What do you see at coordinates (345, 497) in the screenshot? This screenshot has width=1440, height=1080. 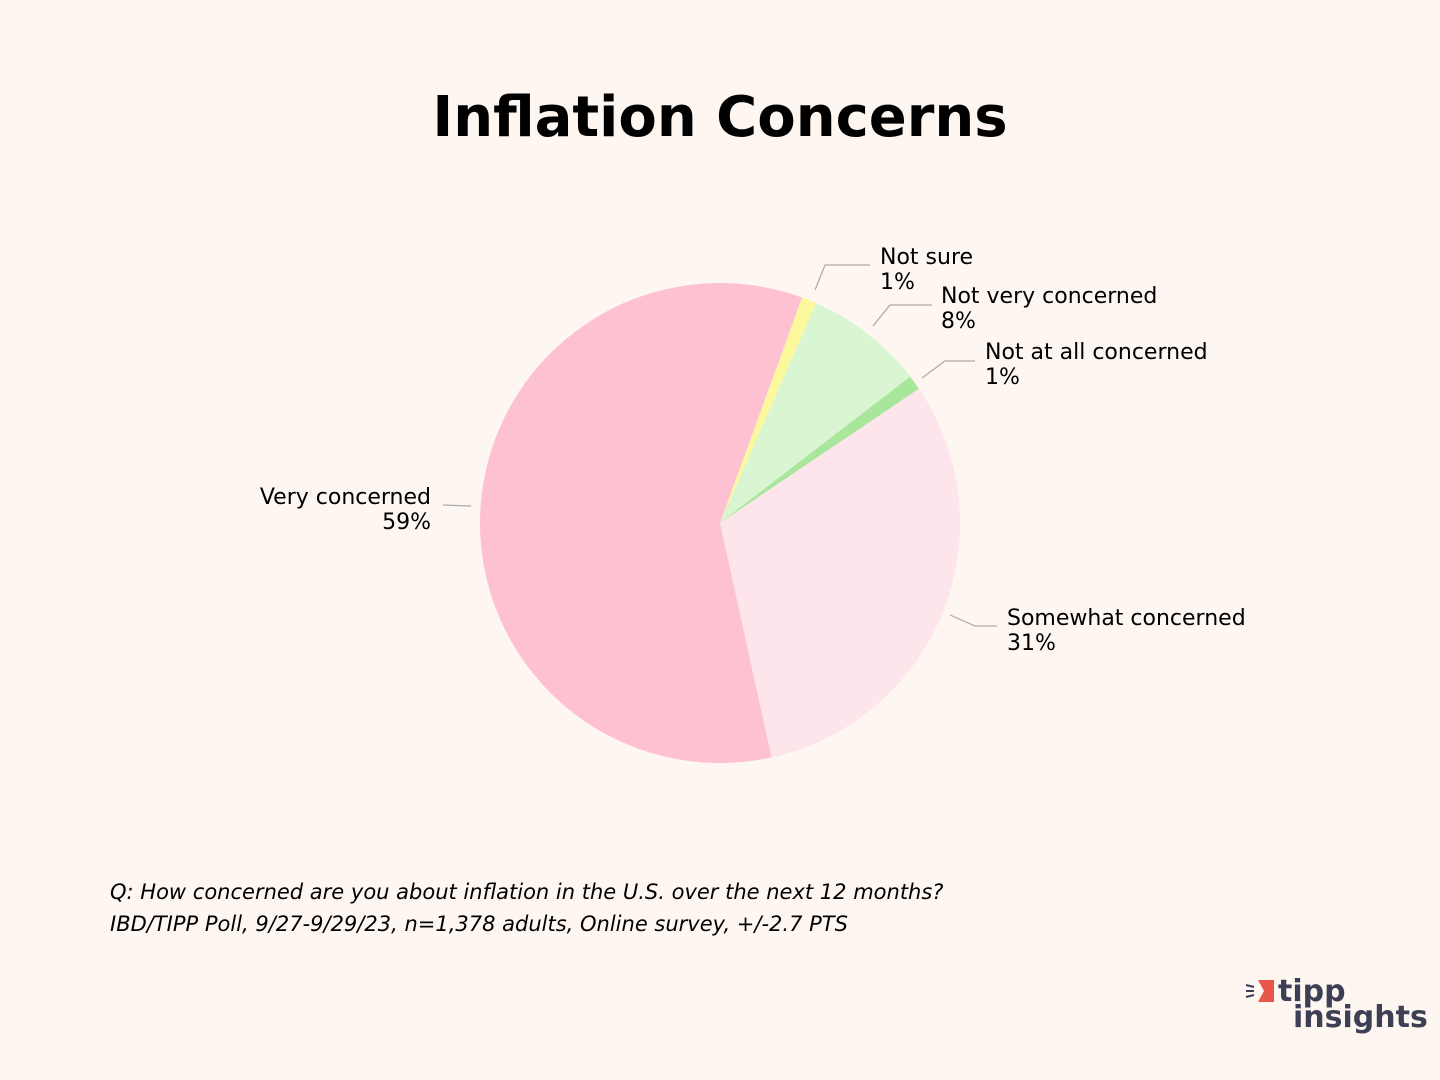 I see `slice-label: Very concerned` at bounding box center [345, 497].